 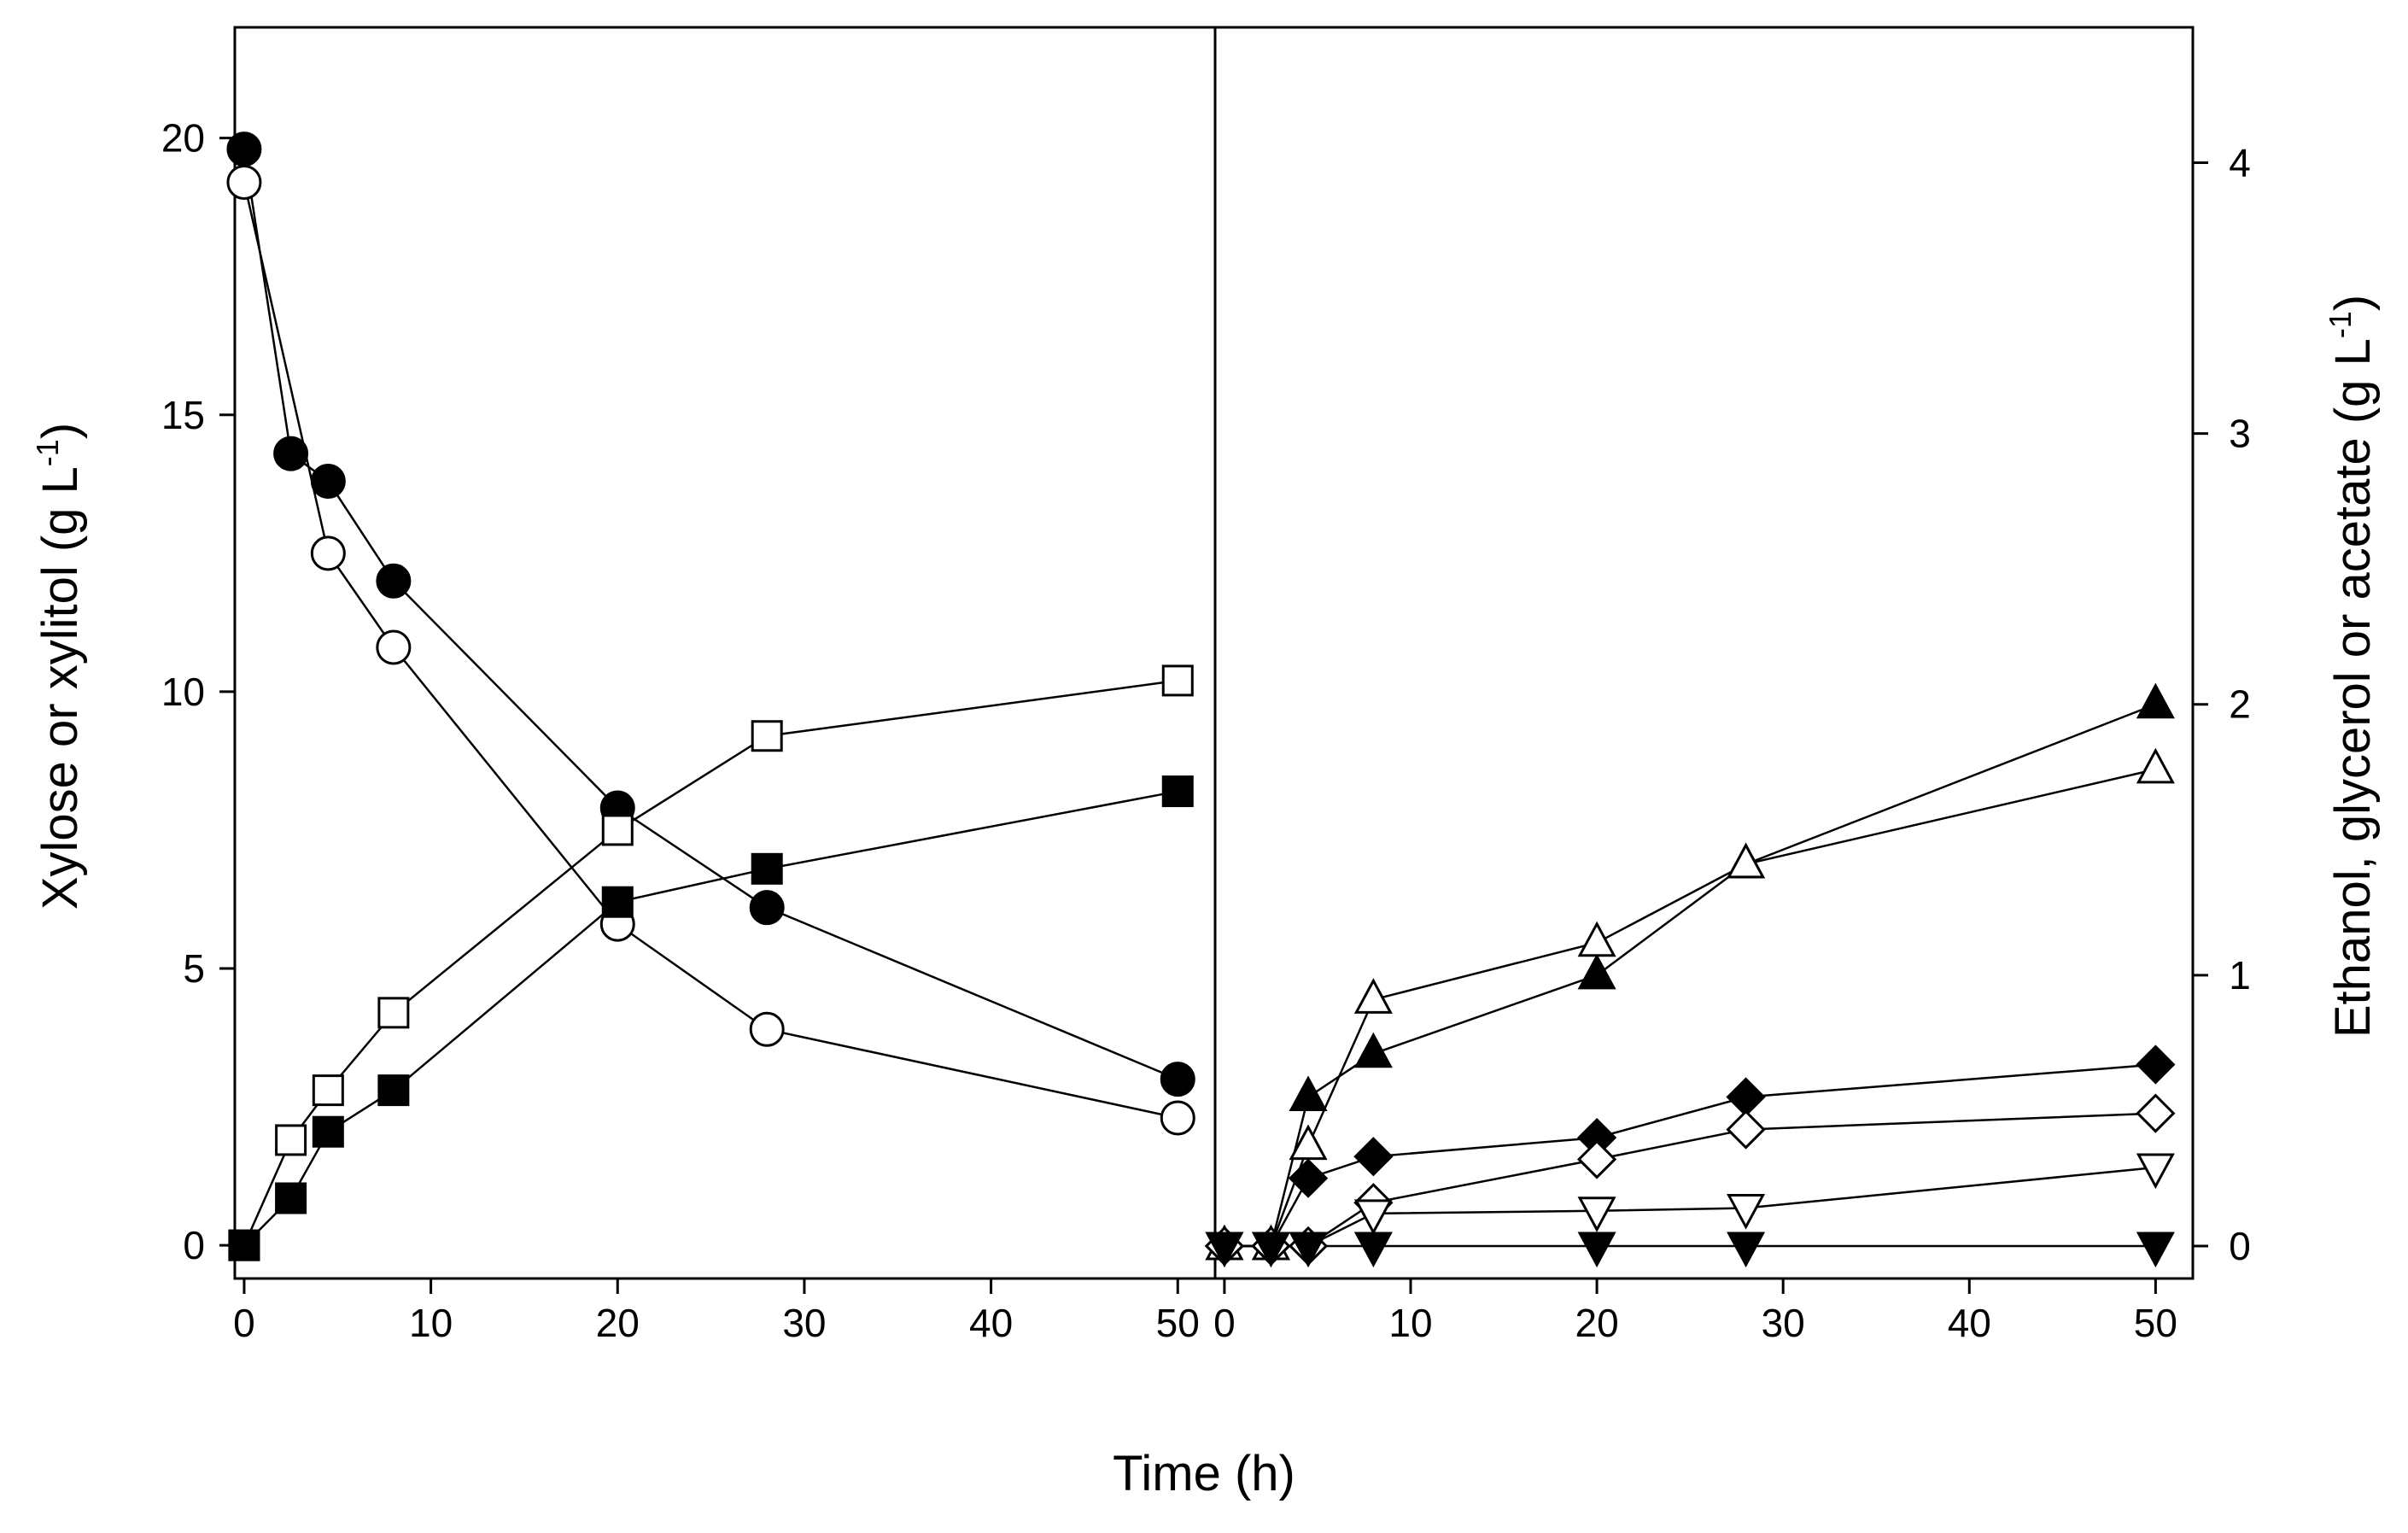 What do you see at coordinates (804, 1323) in the screenshot?
I see `x-tick-label-left: 30` at bounding box center [804, 1323].